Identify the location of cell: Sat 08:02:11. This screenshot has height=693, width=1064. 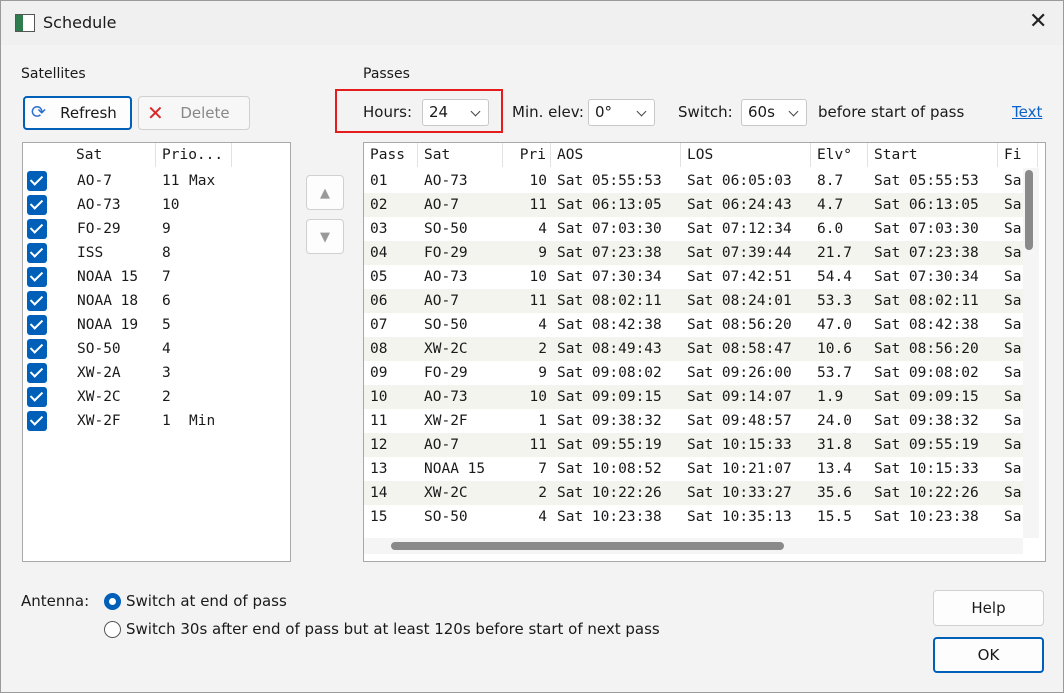
(926, 301).